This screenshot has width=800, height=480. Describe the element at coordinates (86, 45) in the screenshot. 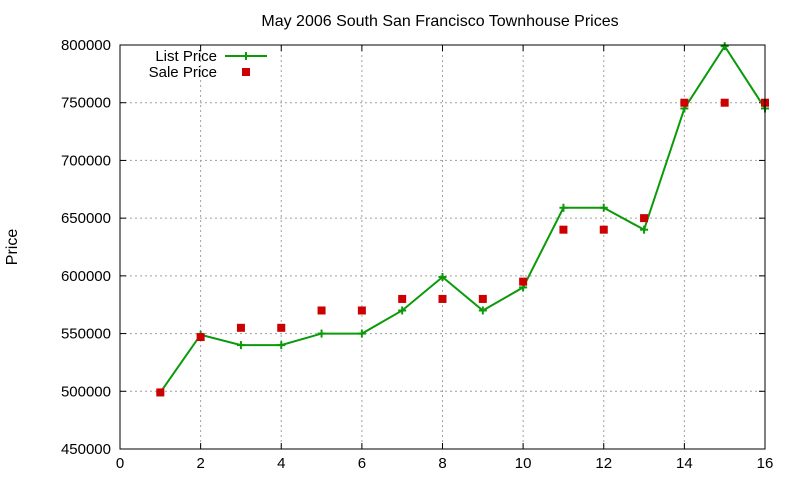

I see `y-tick-label: 800000` at that location.